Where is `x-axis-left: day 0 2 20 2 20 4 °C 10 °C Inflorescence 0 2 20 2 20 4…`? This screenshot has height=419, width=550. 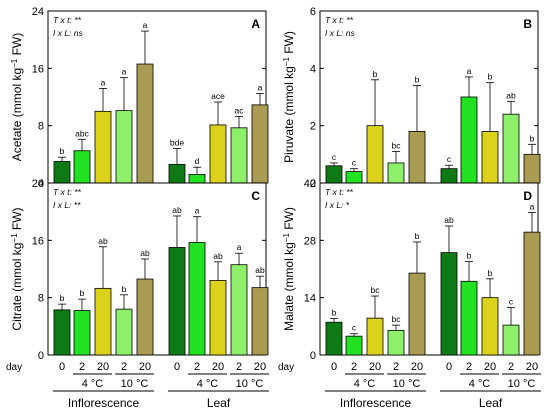 x-axis-left: day 0 2 20 2 20 4 °C 10 °C Inflorescence 0 2 20 2 20 4… is located at coordinates (137, 385).